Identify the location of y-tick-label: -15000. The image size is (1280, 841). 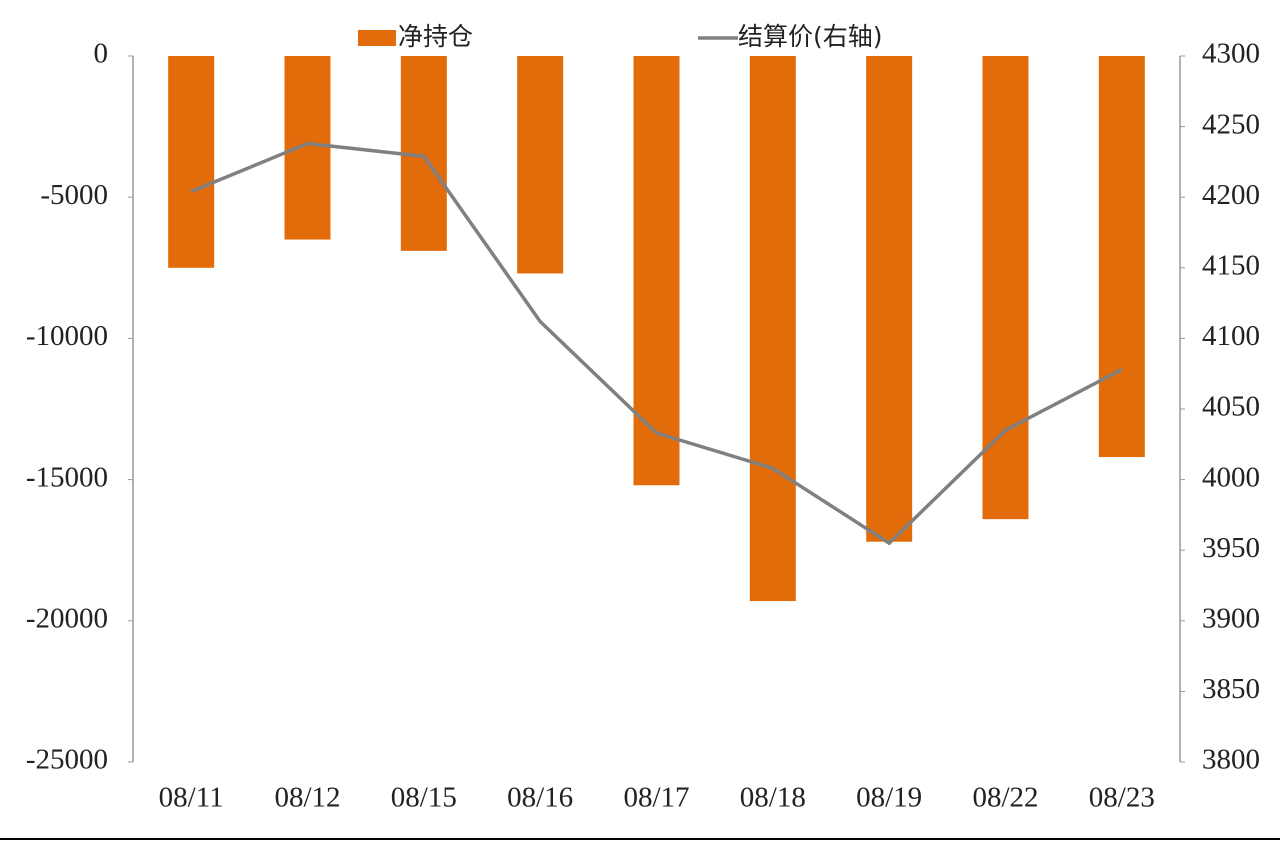
(67, 477).